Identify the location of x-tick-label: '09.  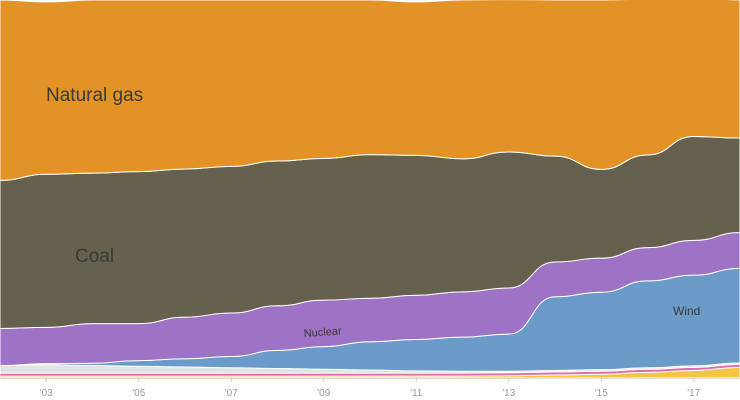
(323, 393).